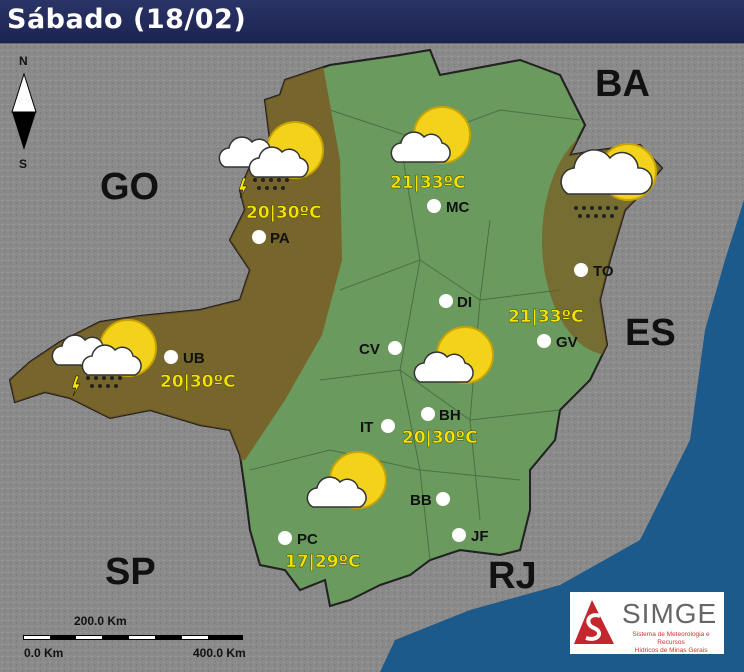  Describe the element at coordinates (544, 341) in the screenshot. I see `city-dot-gv` at that location.